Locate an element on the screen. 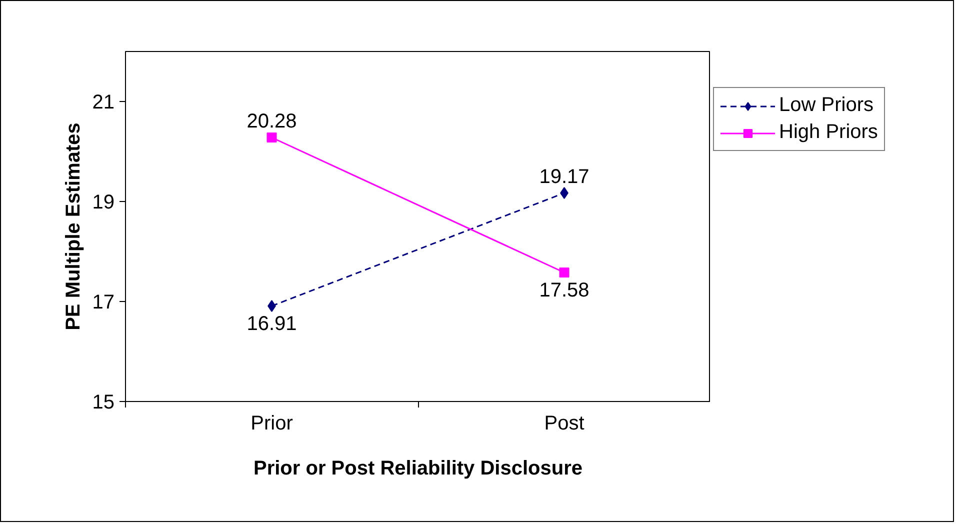  x-tick-label: Prior is located at coordinates (272, 423).